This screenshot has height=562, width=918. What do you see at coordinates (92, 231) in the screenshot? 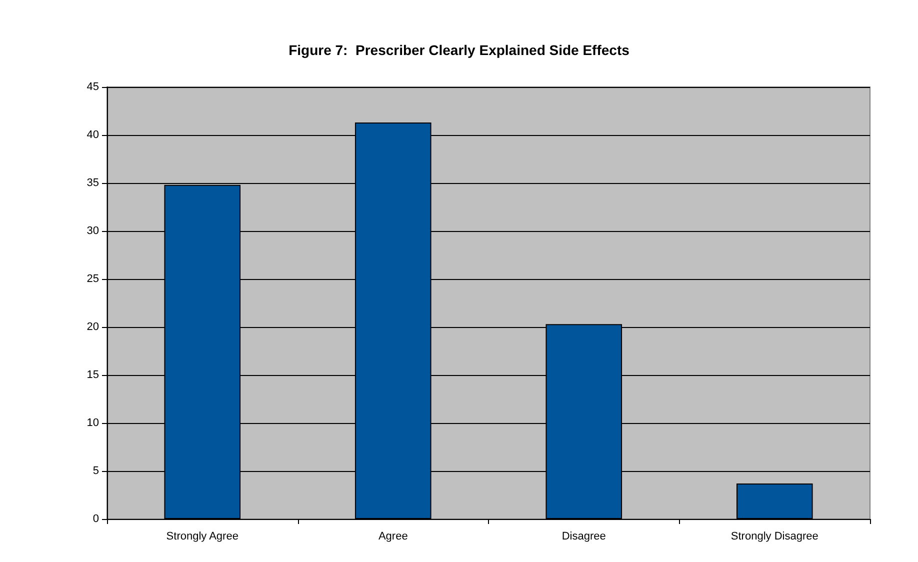
I see `y-tick-label: 30` at bounding box center [92, 231].